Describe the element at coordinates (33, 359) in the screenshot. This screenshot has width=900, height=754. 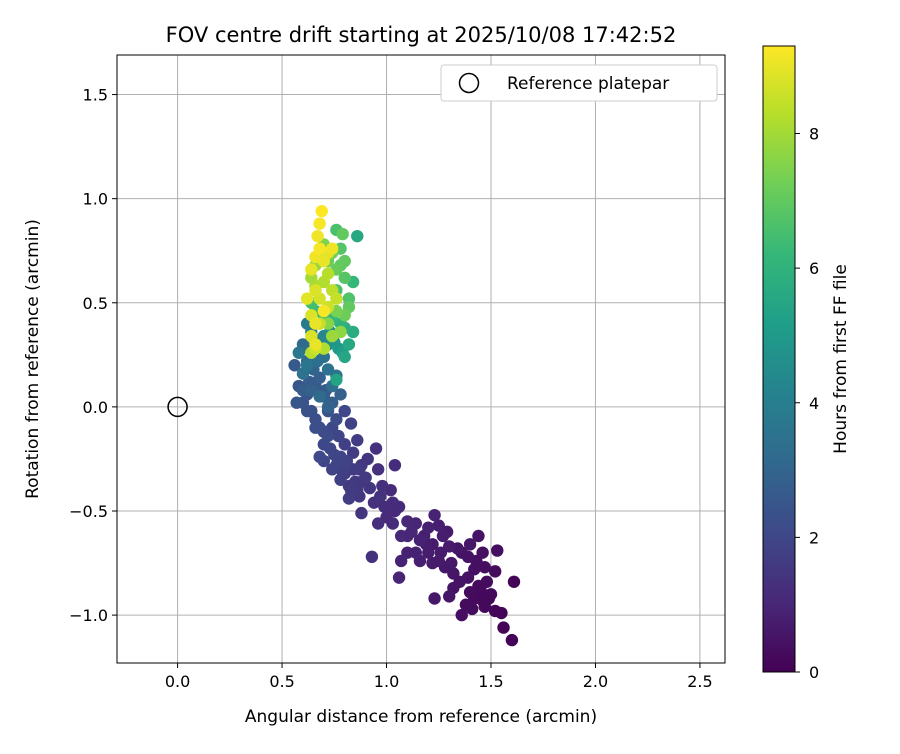
I see `y-axis-label: Rotation from reference (arcmin)` at that location.